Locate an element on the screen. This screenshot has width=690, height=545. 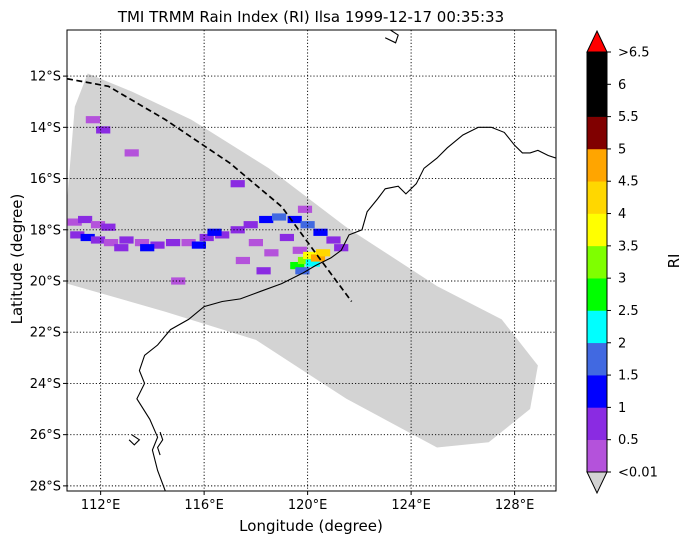
colorbar: <0.01 0.5 1 1.5 2 2.5 3 3.5 4 4.5 5 5.5 6 >6.5 is located at coordinates (622, 262).